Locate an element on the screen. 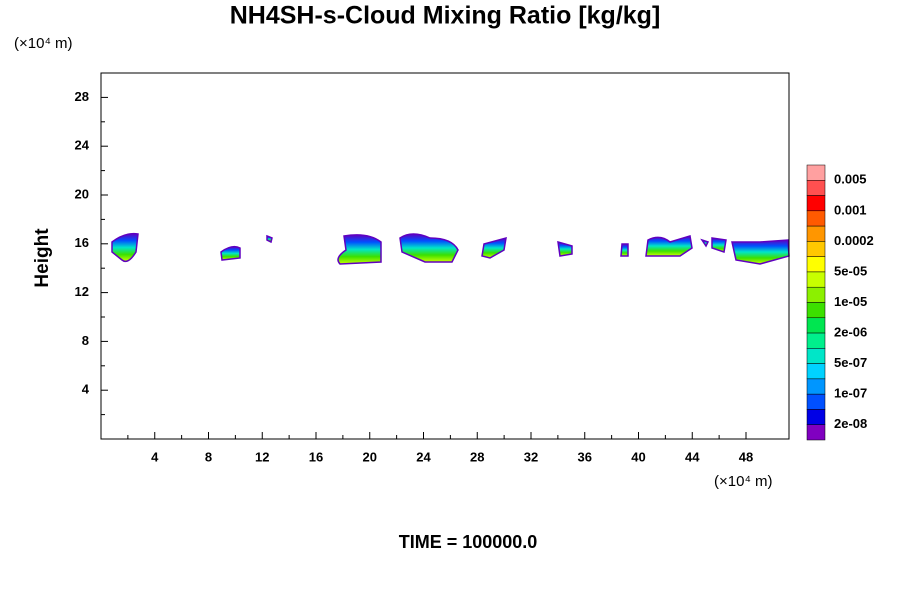 The height and width of the screenshot is (600, 900). x-tick-label: 24 is located at coordinates (423, 456).